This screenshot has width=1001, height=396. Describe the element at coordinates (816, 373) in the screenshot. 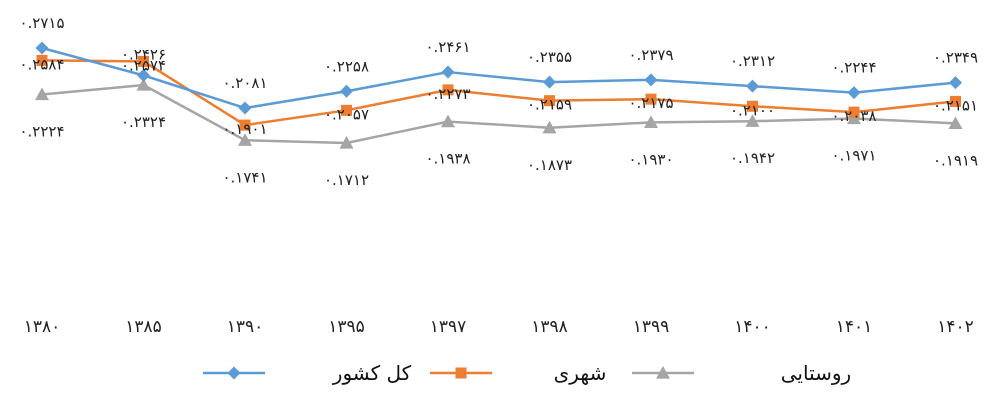

I see `legend-label-2: روستایی` at that location.